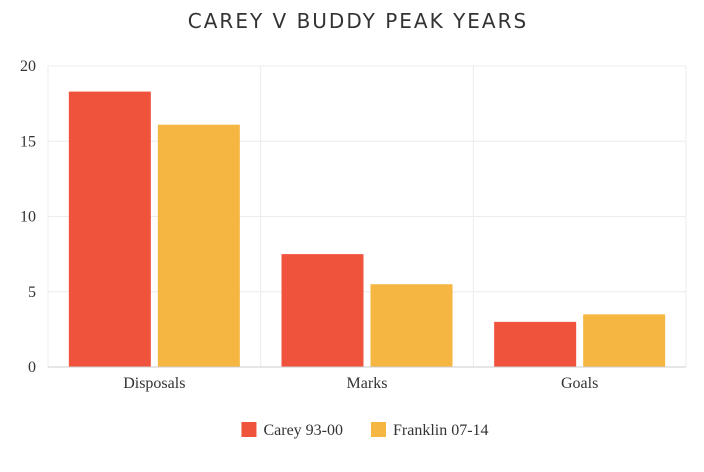 This screenshot has width=704, height=472. What do you see at coordinates (411, 325) in the screenshot?
I see `bar-franklin-marks` at bounding box center [411, 325].